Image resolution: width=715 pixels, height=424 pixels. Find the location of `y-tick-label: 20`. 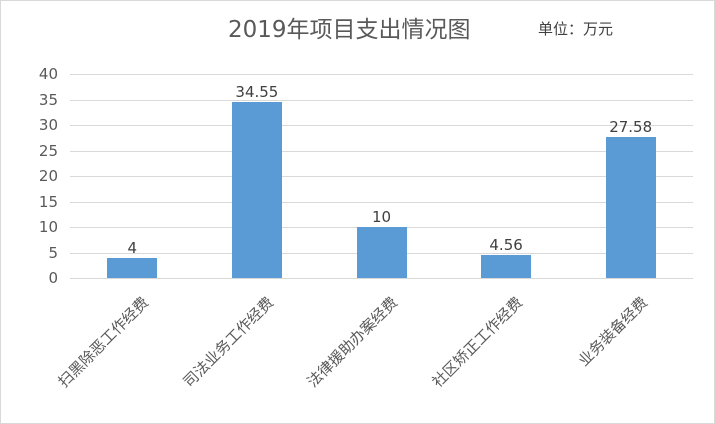

y-tick-label: 20 is located at coordinates (48, 176).